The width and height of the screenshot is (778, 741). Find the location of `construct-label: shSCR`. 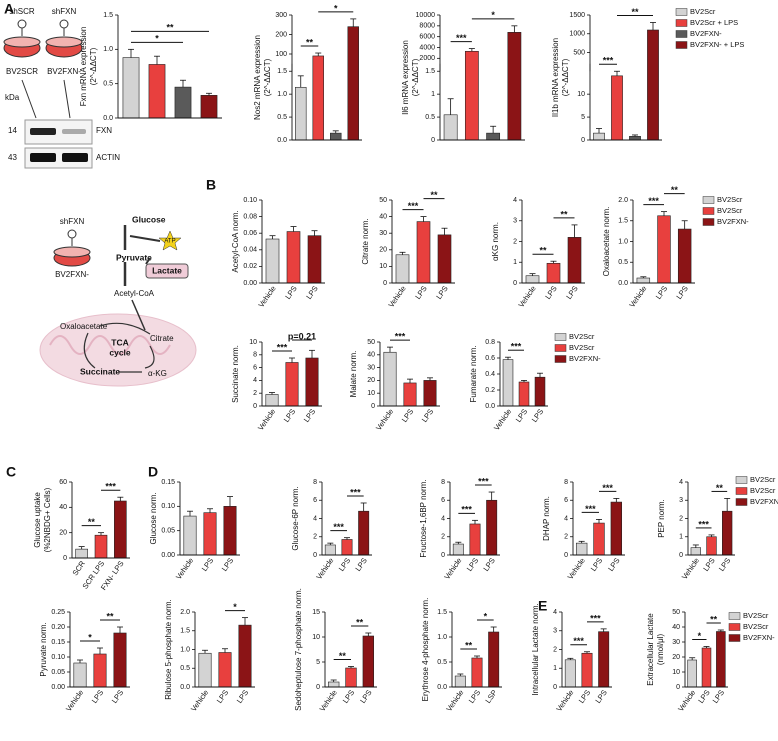

construct-label: shSCR is located at coordinates (22, 11).